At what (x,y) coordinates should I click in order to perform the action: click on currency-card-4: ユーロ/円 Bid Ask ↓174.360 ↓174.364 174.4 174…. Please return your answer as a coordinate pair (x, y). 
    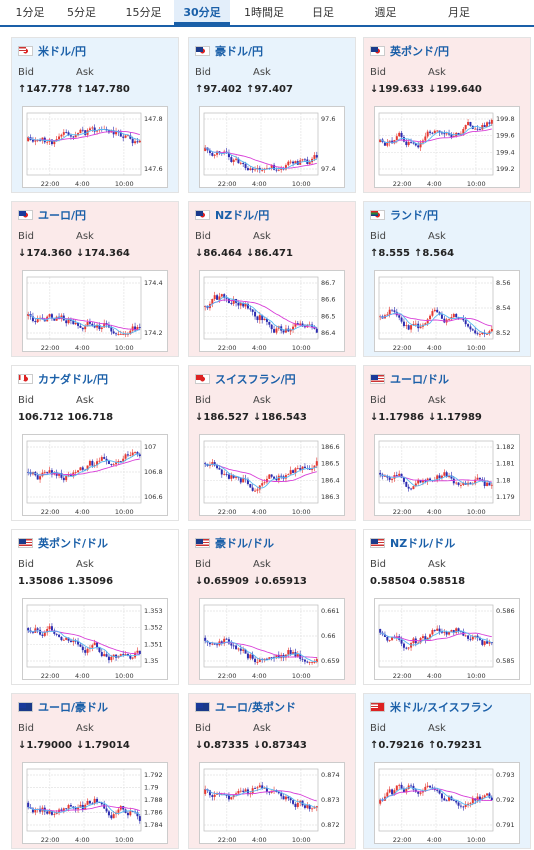
    Looking at the image, I should click on (95, 279).